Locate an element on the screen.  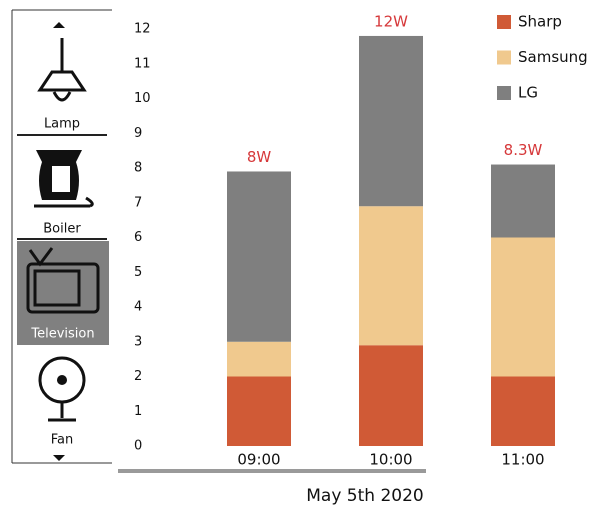
item-label: Fan is located at coordinates (62, 440).